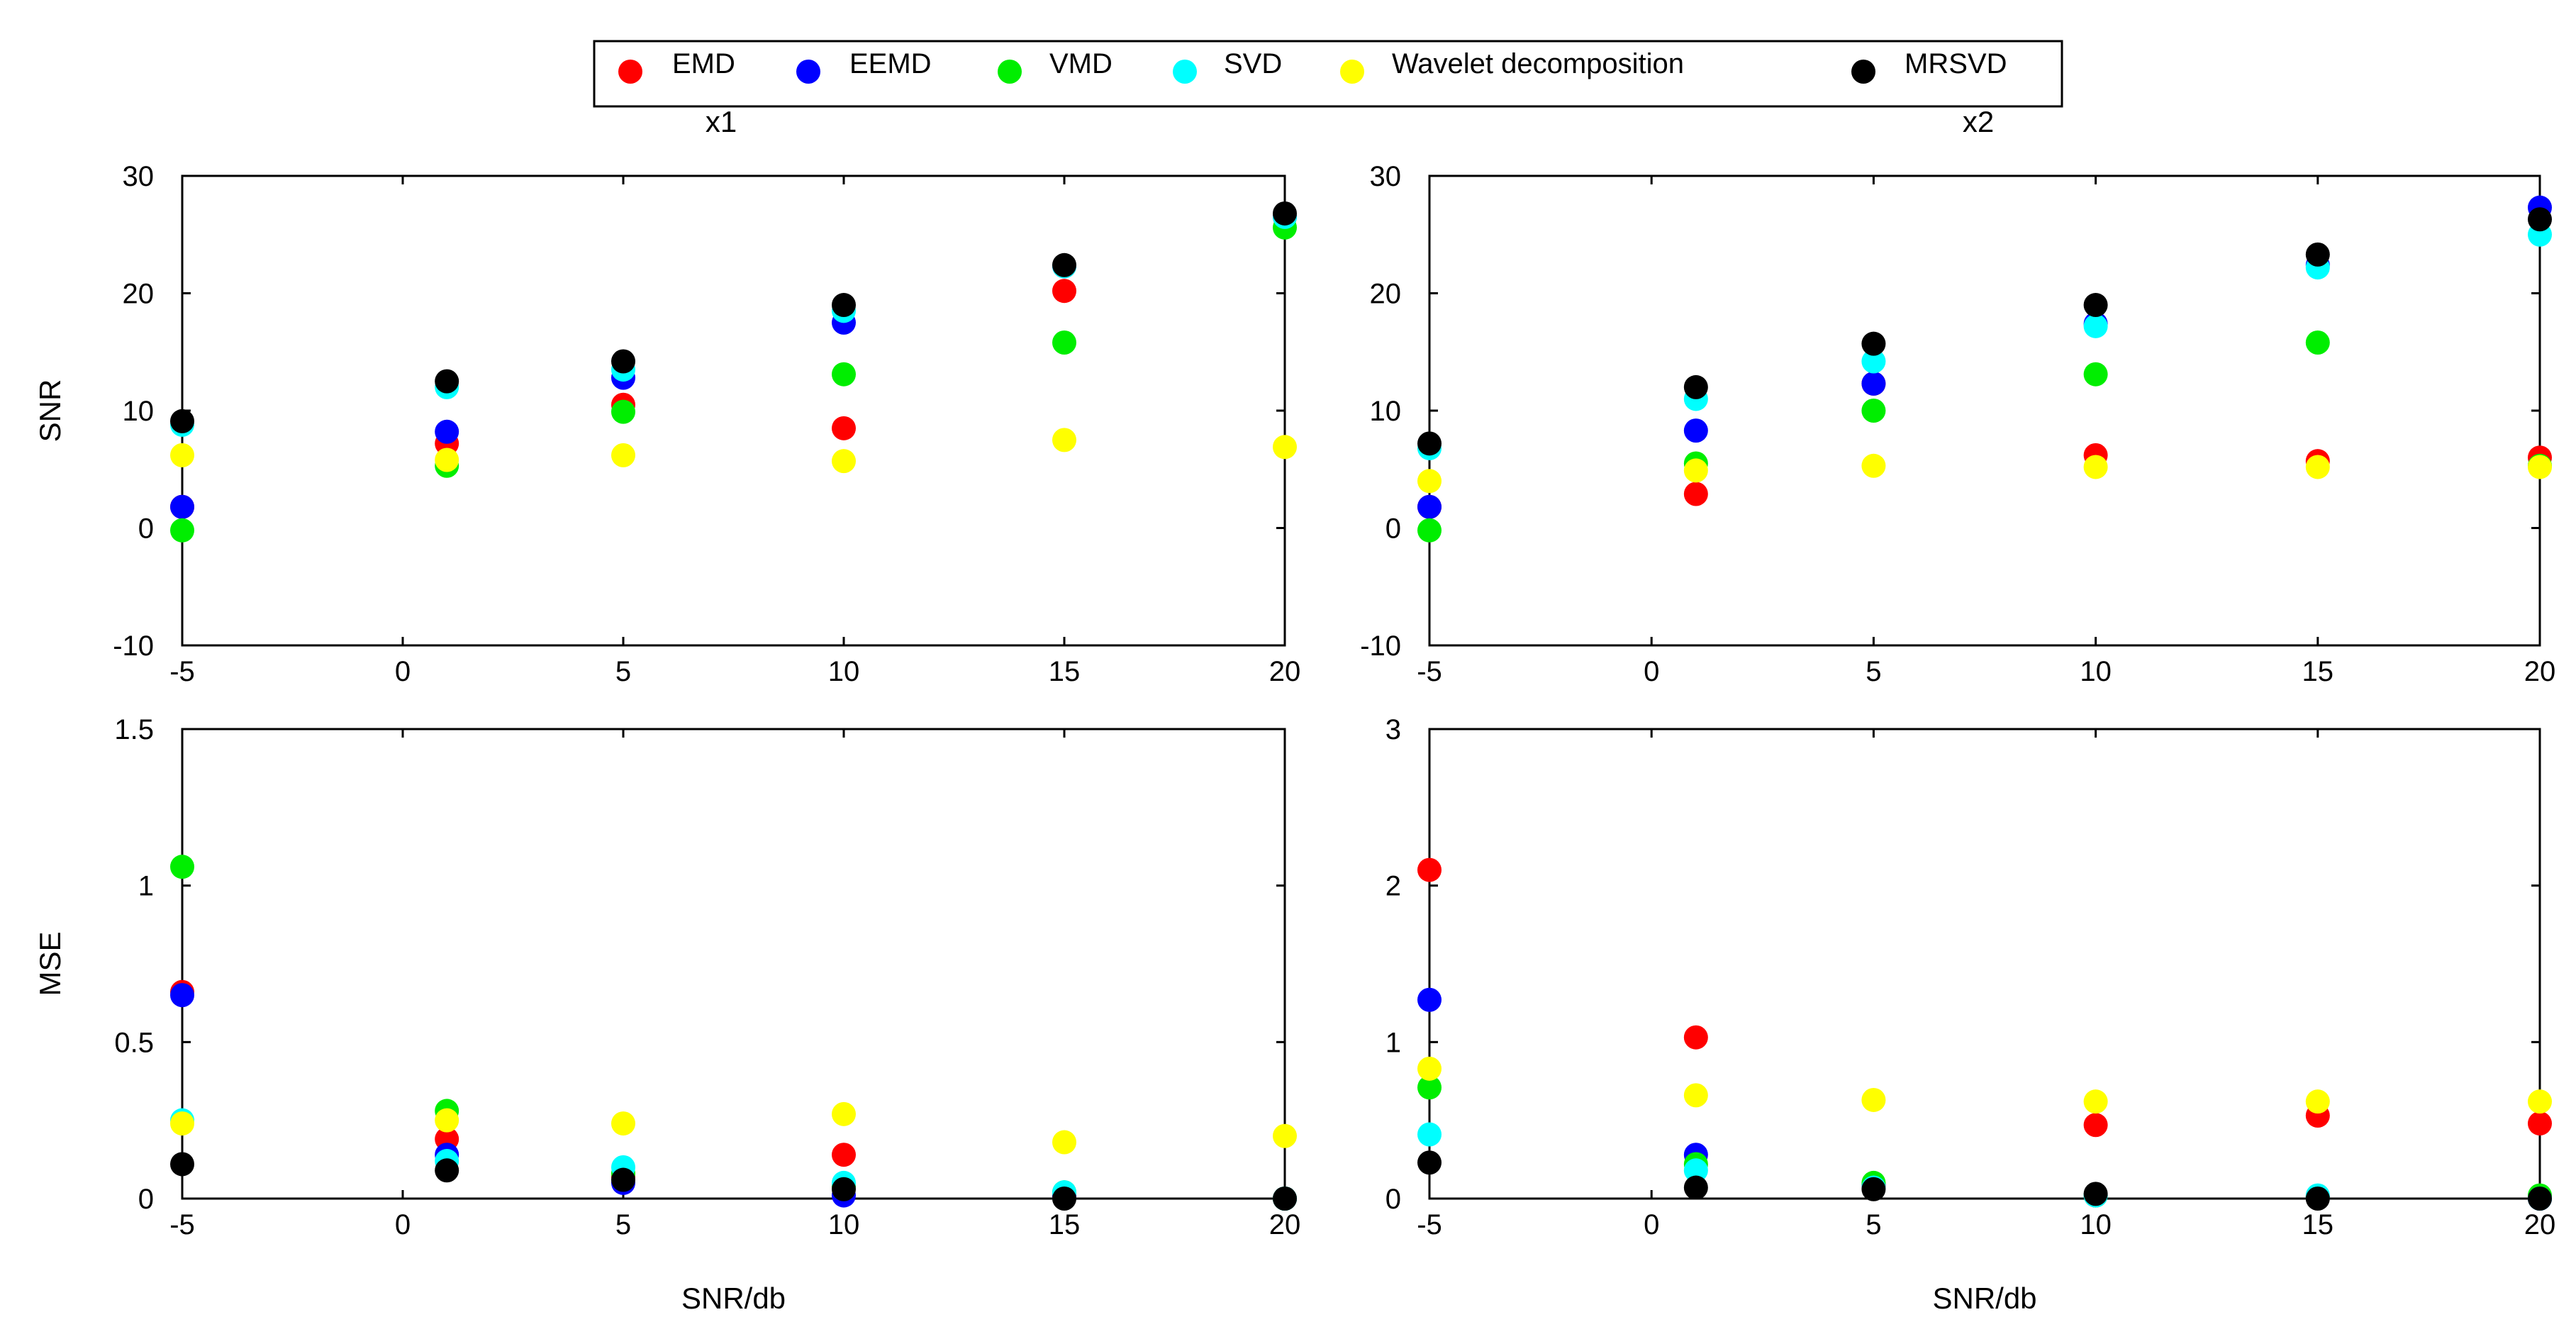 The height and width of the screenshot is (1339, 2576). I want to click on chart-title: x2, so click(1978, 121).